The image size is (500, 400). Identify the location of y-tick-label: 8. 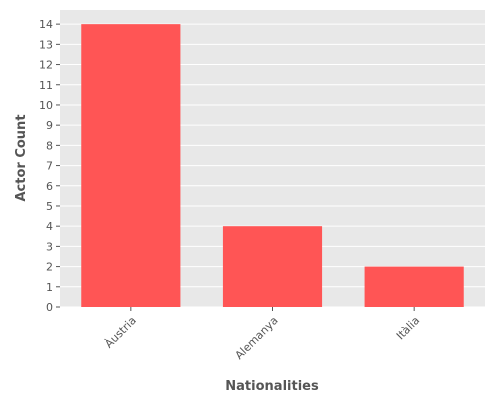
(49, 145).